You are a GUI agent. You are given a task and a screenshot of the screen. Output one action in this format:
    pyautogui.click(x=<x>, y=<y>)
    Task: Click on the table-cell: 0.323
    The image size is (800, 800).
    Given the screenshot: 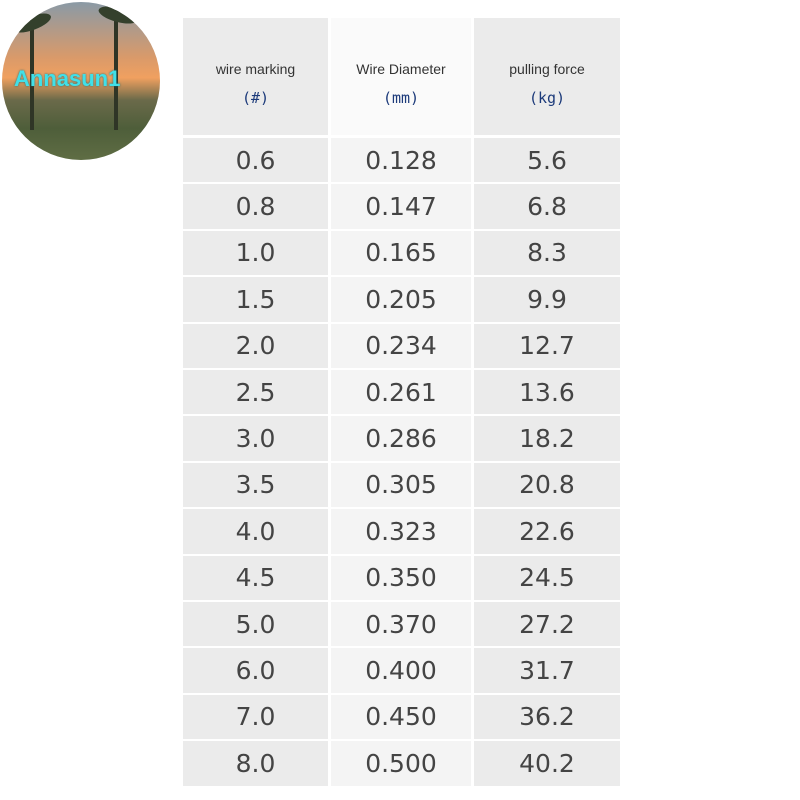 What is the action you would take?
    pyautogui.click(x=401, y=531)
    